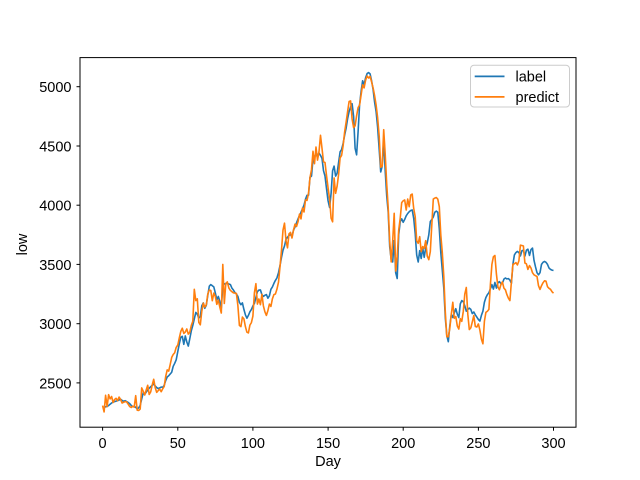 The width and height of the screenshot is (640, 480). Describe the element at coordinates (55, 88) in the screenshot. I see `svg-text: 5000` at that location.